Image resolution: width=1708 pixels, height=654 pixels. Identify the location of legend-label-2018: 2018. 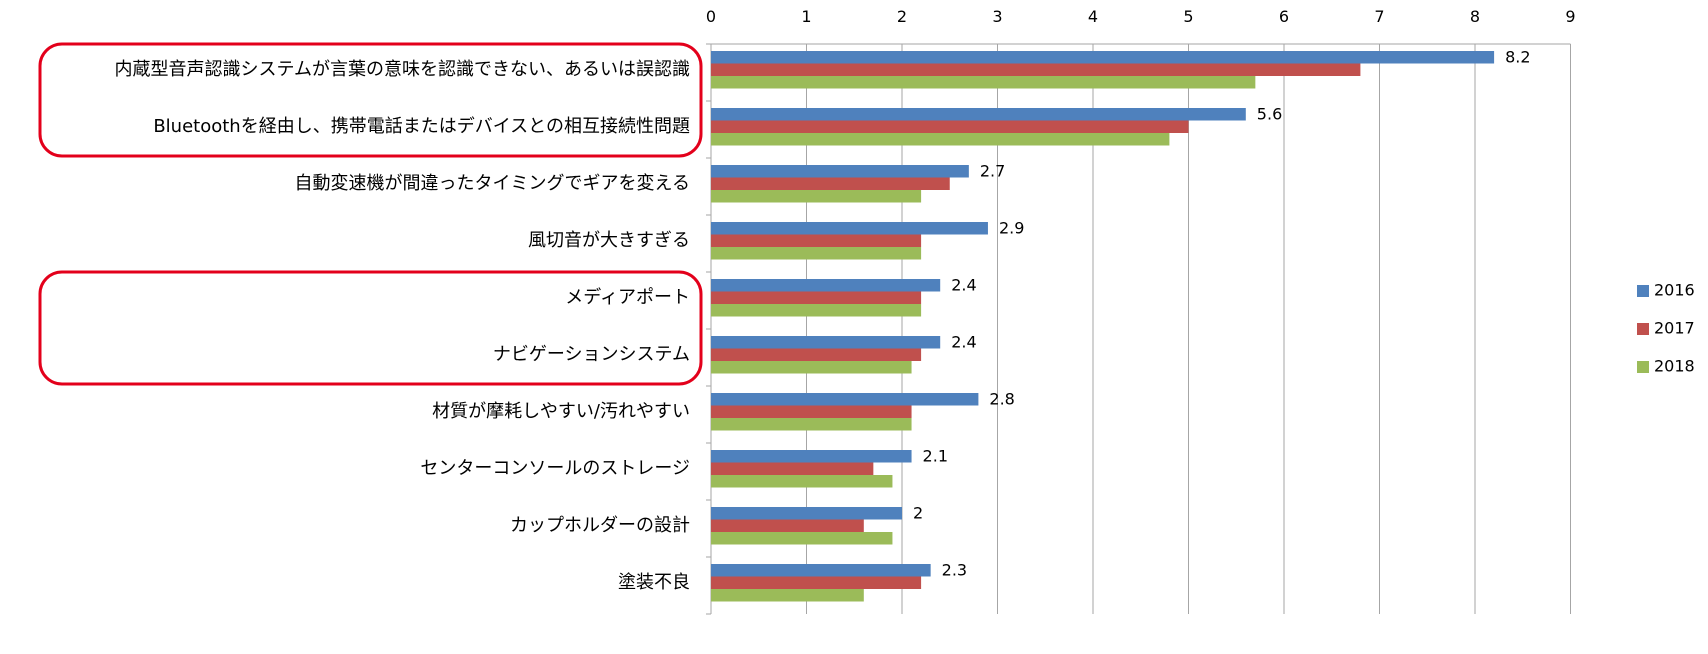
(1674, 366).